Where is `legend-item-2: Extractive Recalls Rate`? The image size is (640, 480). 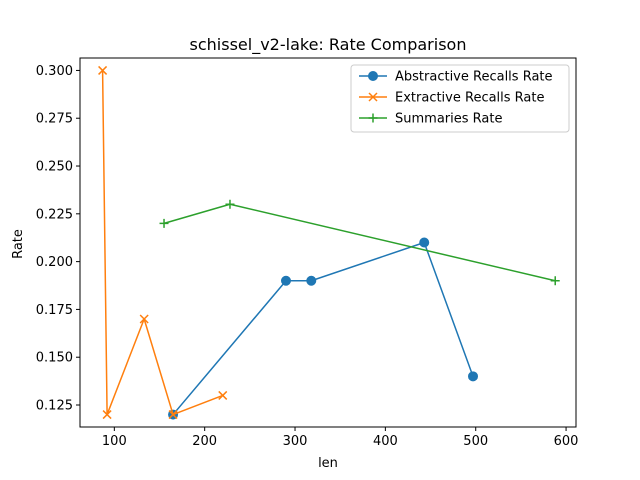 legend-item-2: Extractive Recalls Rate is located at coordinates (452, 98).